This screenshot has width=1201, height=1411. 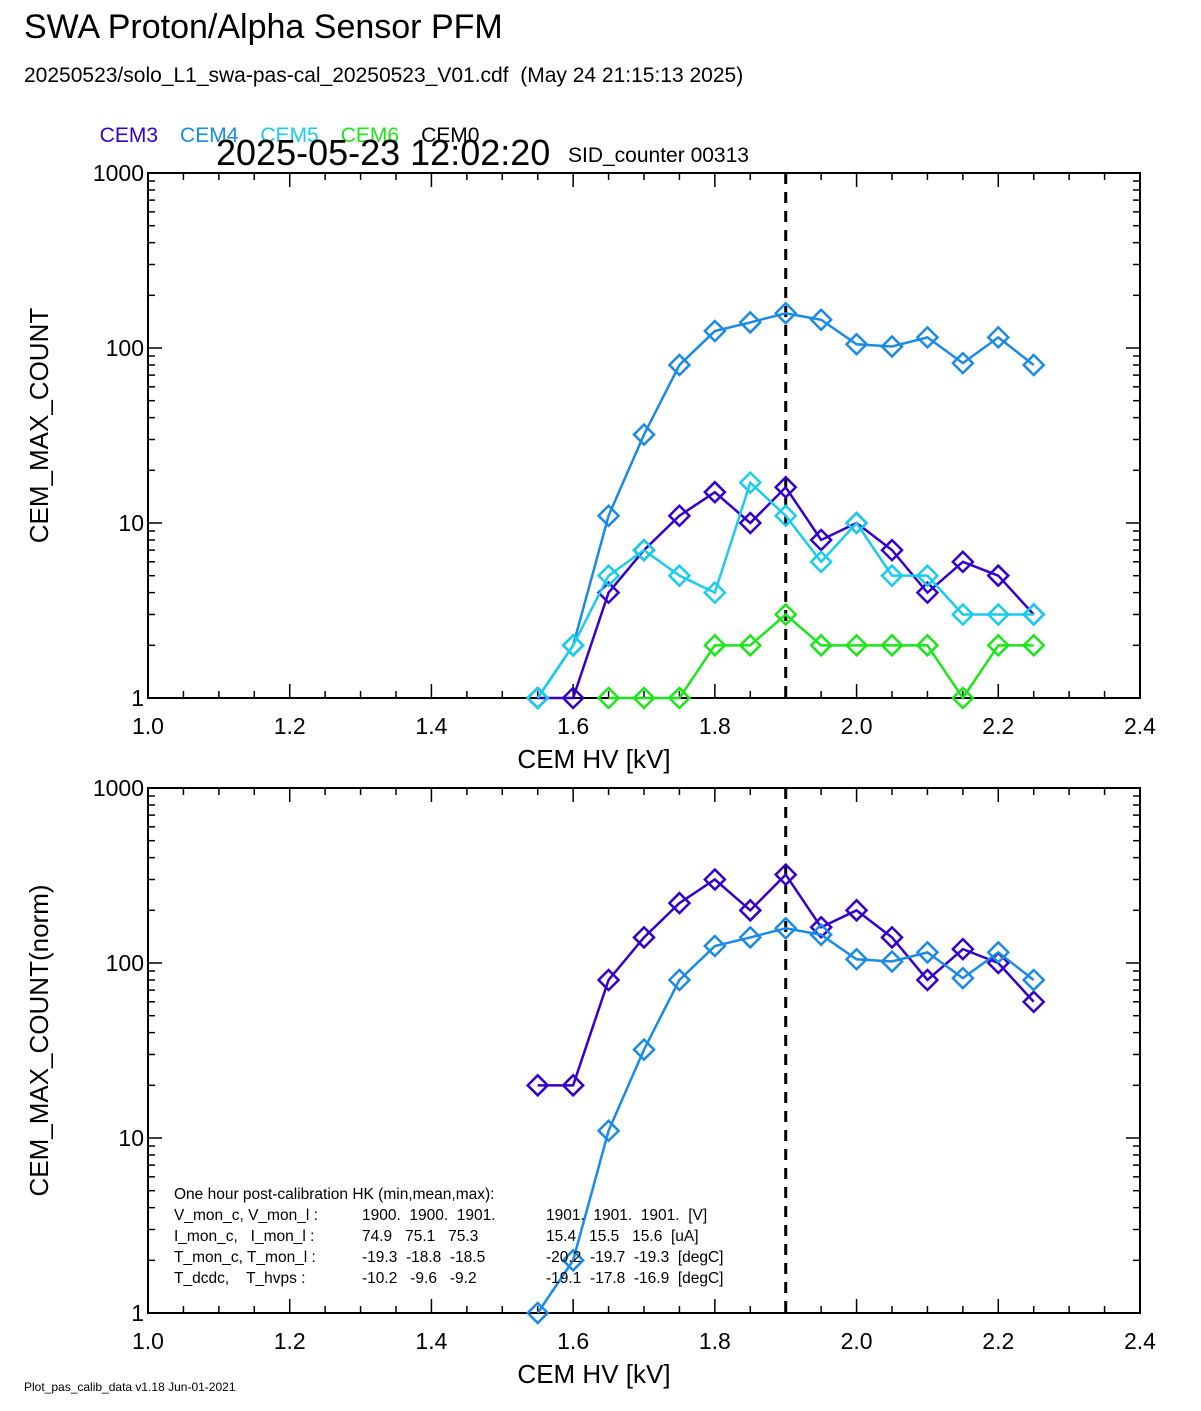 I want to click on series-line-cem4, so click(x=785, y=1120).